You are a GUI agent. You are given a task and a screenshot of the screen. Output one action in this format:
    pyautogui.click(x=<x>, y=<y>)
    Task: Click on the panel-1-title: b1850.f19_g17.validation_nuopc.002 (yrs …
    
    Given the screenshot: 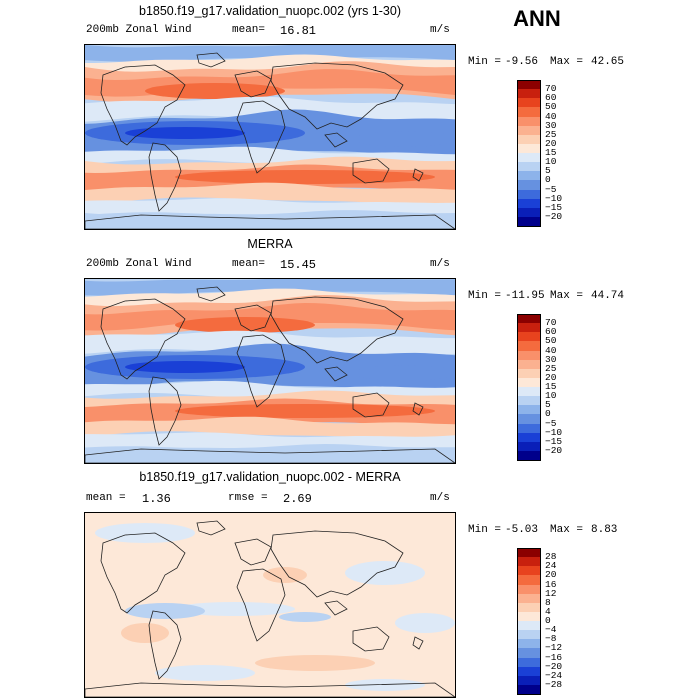 What is the action you would take?
    pyautogui.click(x=270, y=11)
    